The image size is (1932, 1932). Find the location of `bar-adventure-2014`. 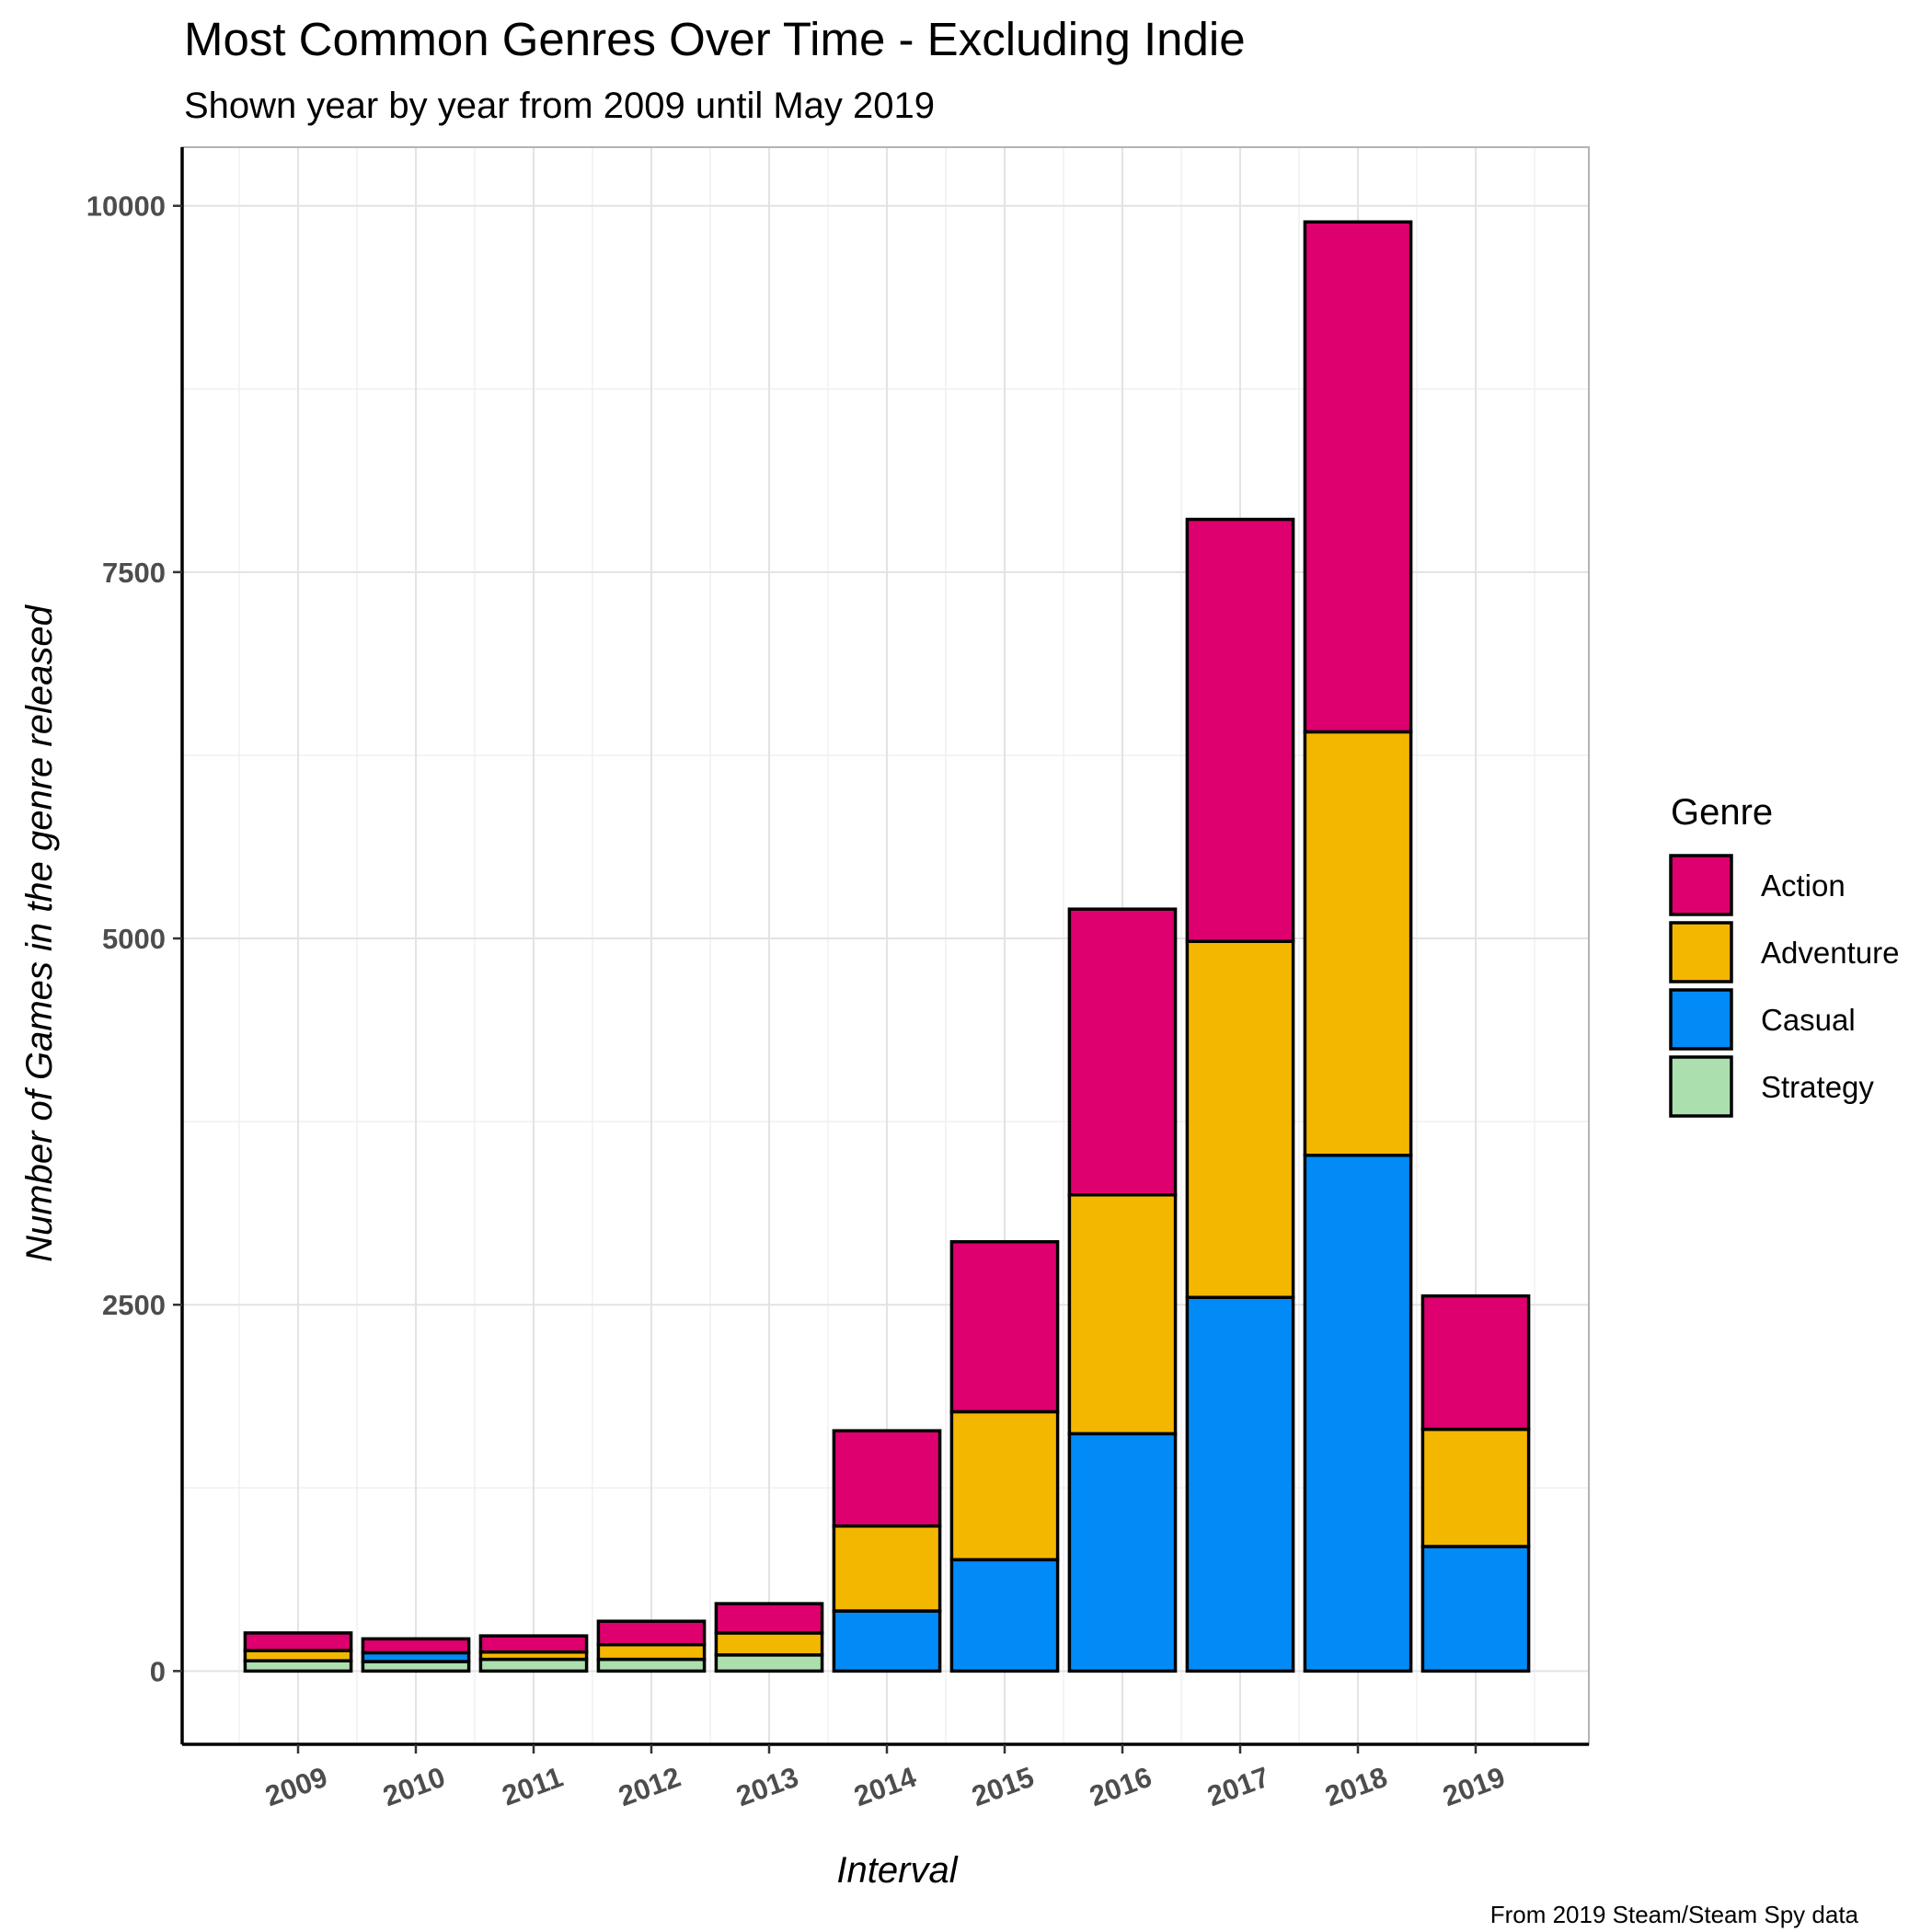

bar-adventure-2014 is located at coordinates (887, 1568).